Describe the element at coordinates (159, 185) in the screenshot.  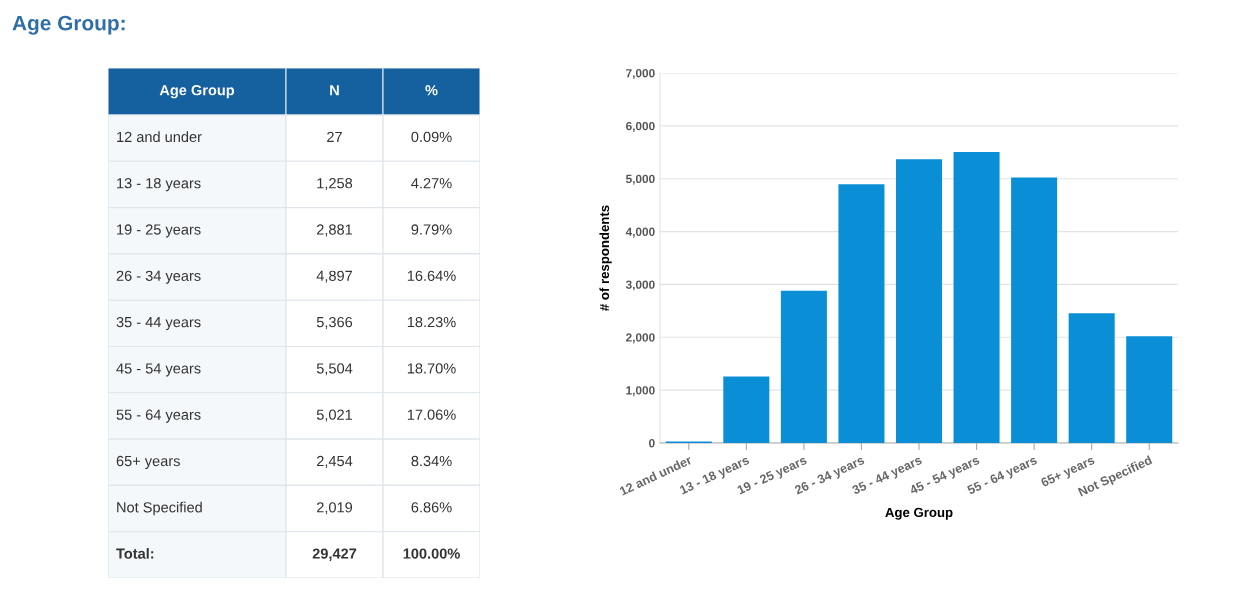
I see `text: 13 - 18 years` at that location.